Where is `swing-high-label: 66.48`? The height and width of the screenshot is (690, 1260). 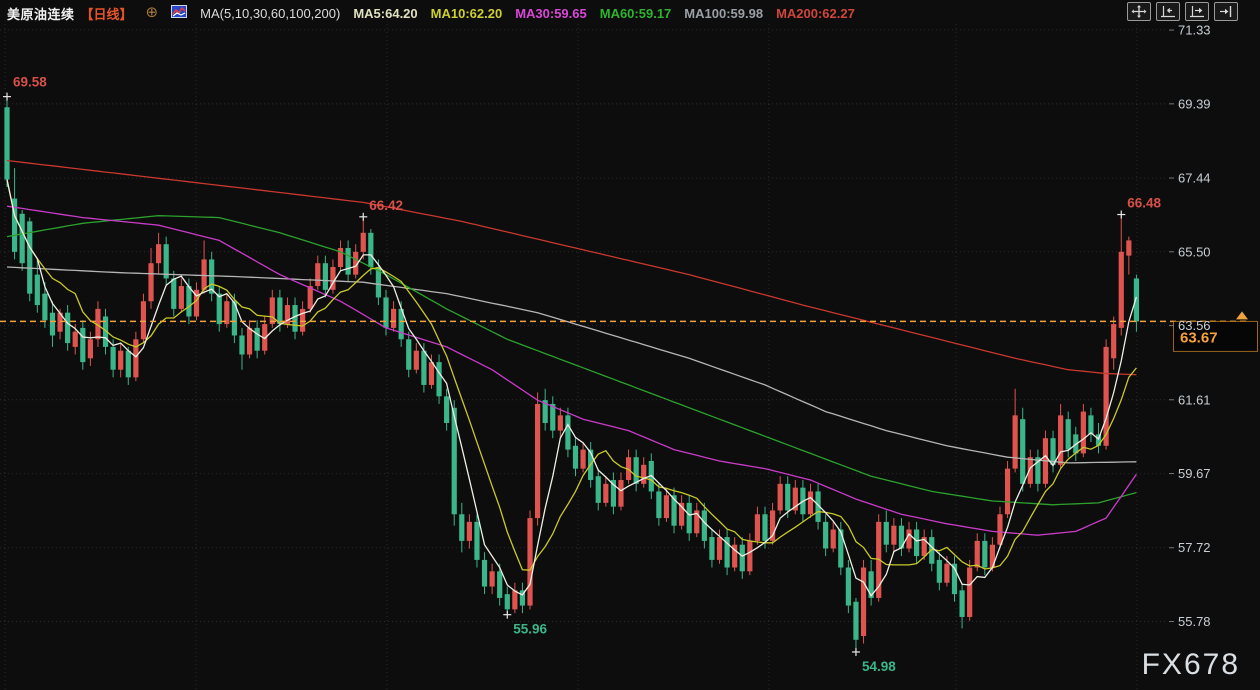
swing-high-label: 66.48 is located at coordinates (1144, 203).